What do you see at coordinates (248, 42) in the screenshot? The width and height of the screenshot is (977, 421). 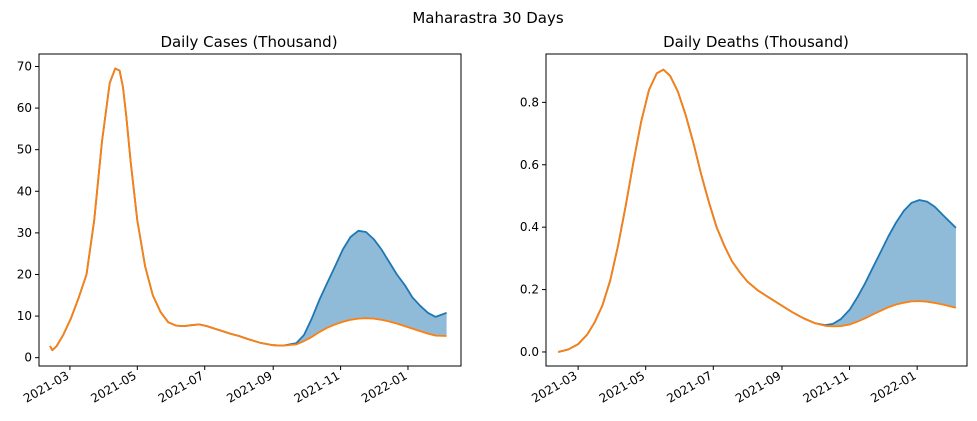 I see `chart-cases-title: Daily Cases (Thousand)` at bounding box center [248, 42].